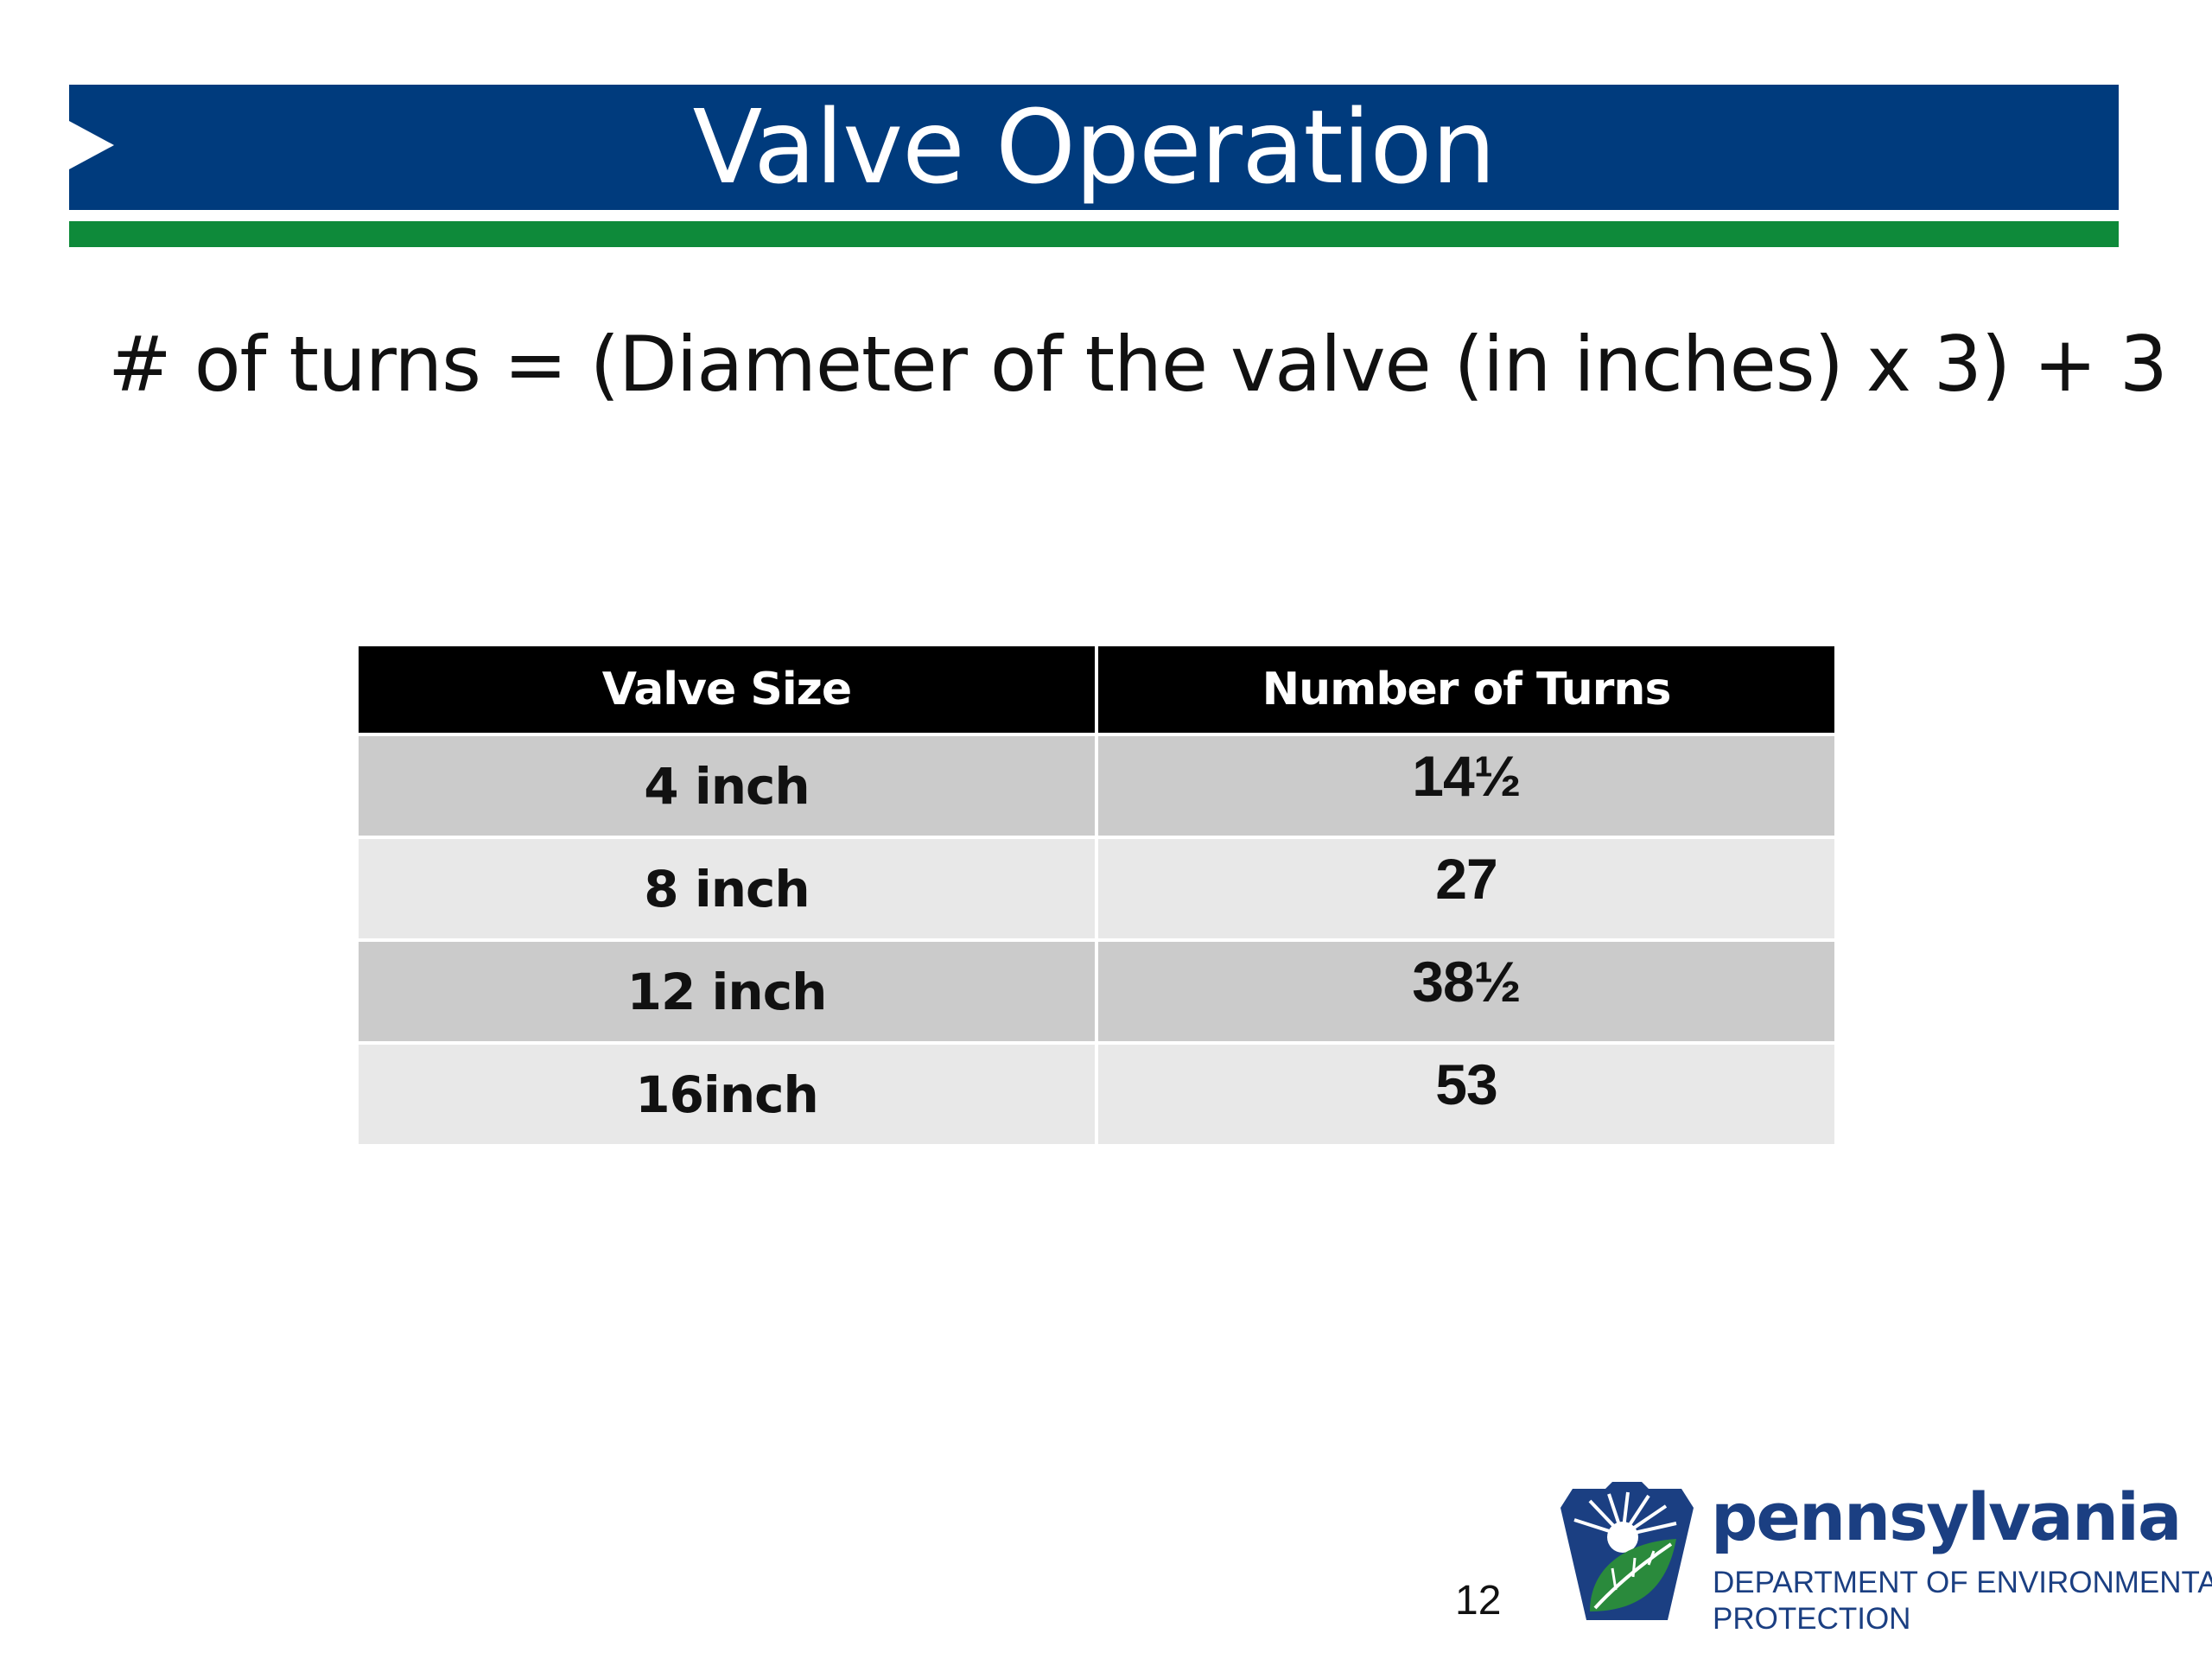  What do you see at coordinates (1962, 1601) in the screenshot?
I see `logo-department-text: DEPARTMENT OF ENVIRONMENTAL PROTECTION` at bounding box center [1962, 1601].